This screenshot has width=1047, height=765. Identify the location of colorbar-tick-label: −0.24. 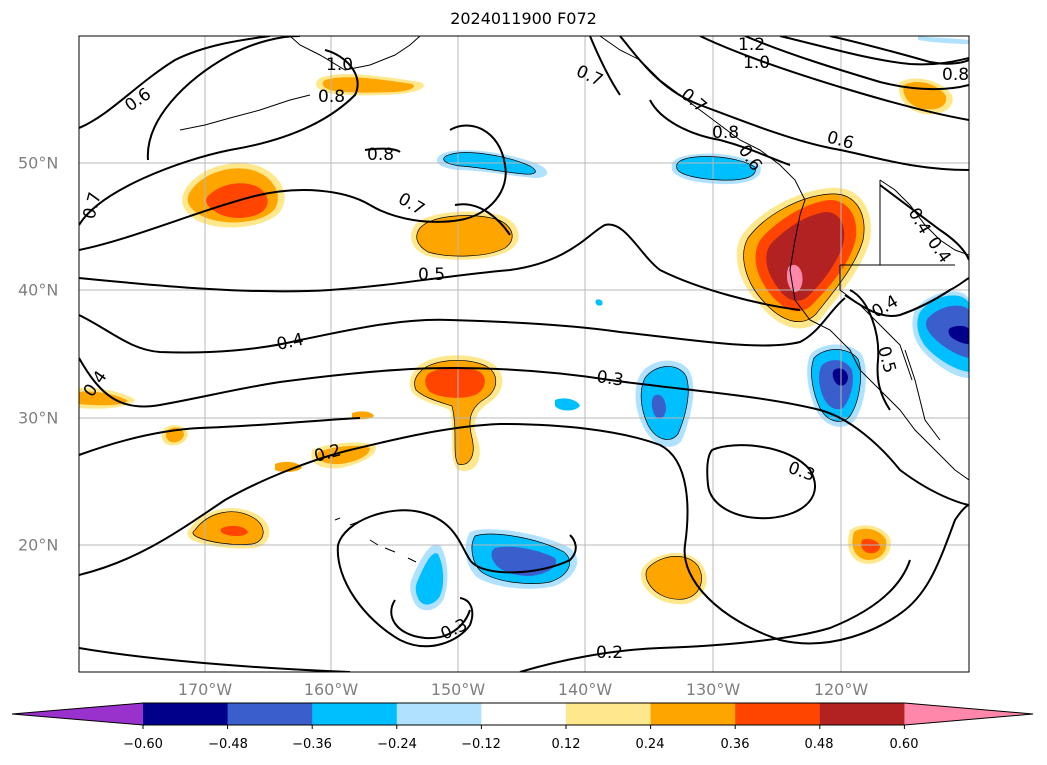
(397, 744).